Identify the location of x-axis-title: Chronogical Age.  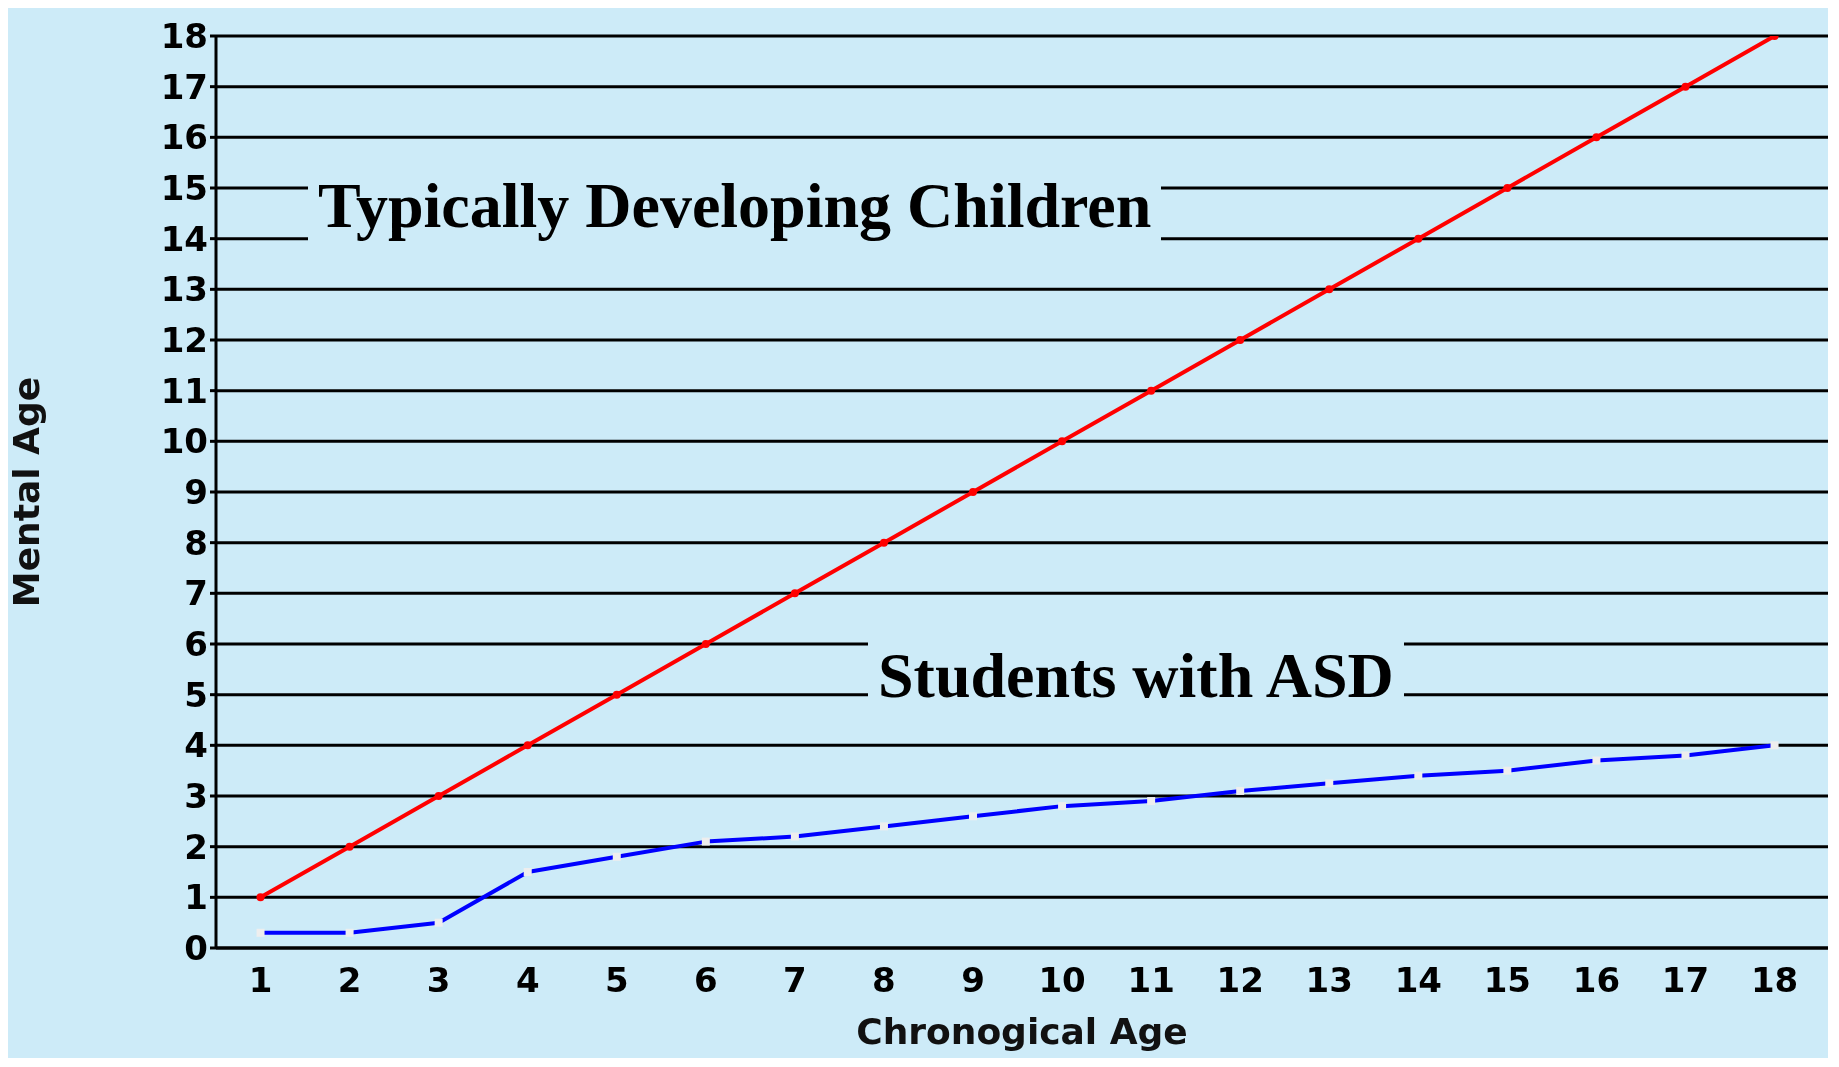
(1022, 1031).